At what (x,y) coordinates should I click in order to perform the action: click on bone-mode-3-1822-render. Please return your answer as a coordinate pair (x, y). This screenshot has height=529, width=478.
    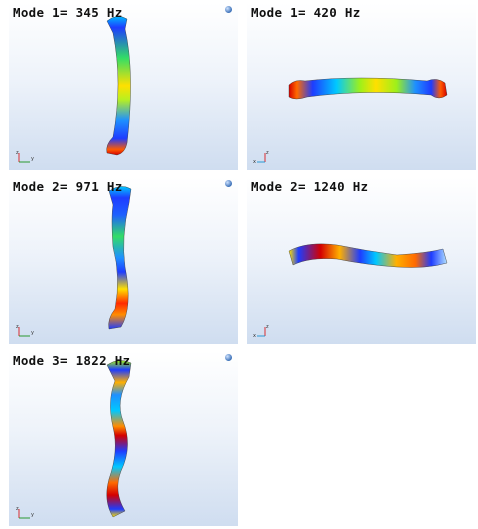
    Looking at the image, I should click on (119, 439).